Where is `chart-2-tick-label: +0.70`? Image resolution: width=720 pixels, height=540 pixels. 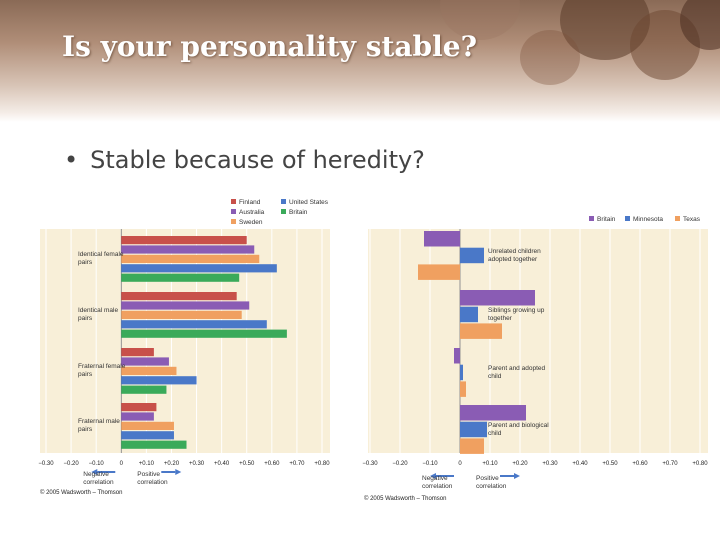
chart-2-tick-label: +0.70 is located at coordinates (670, 464).